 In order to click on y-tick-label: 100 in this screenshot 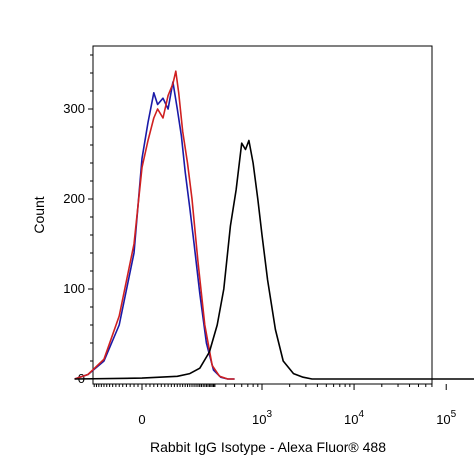, I will do `click(74, 288)`.